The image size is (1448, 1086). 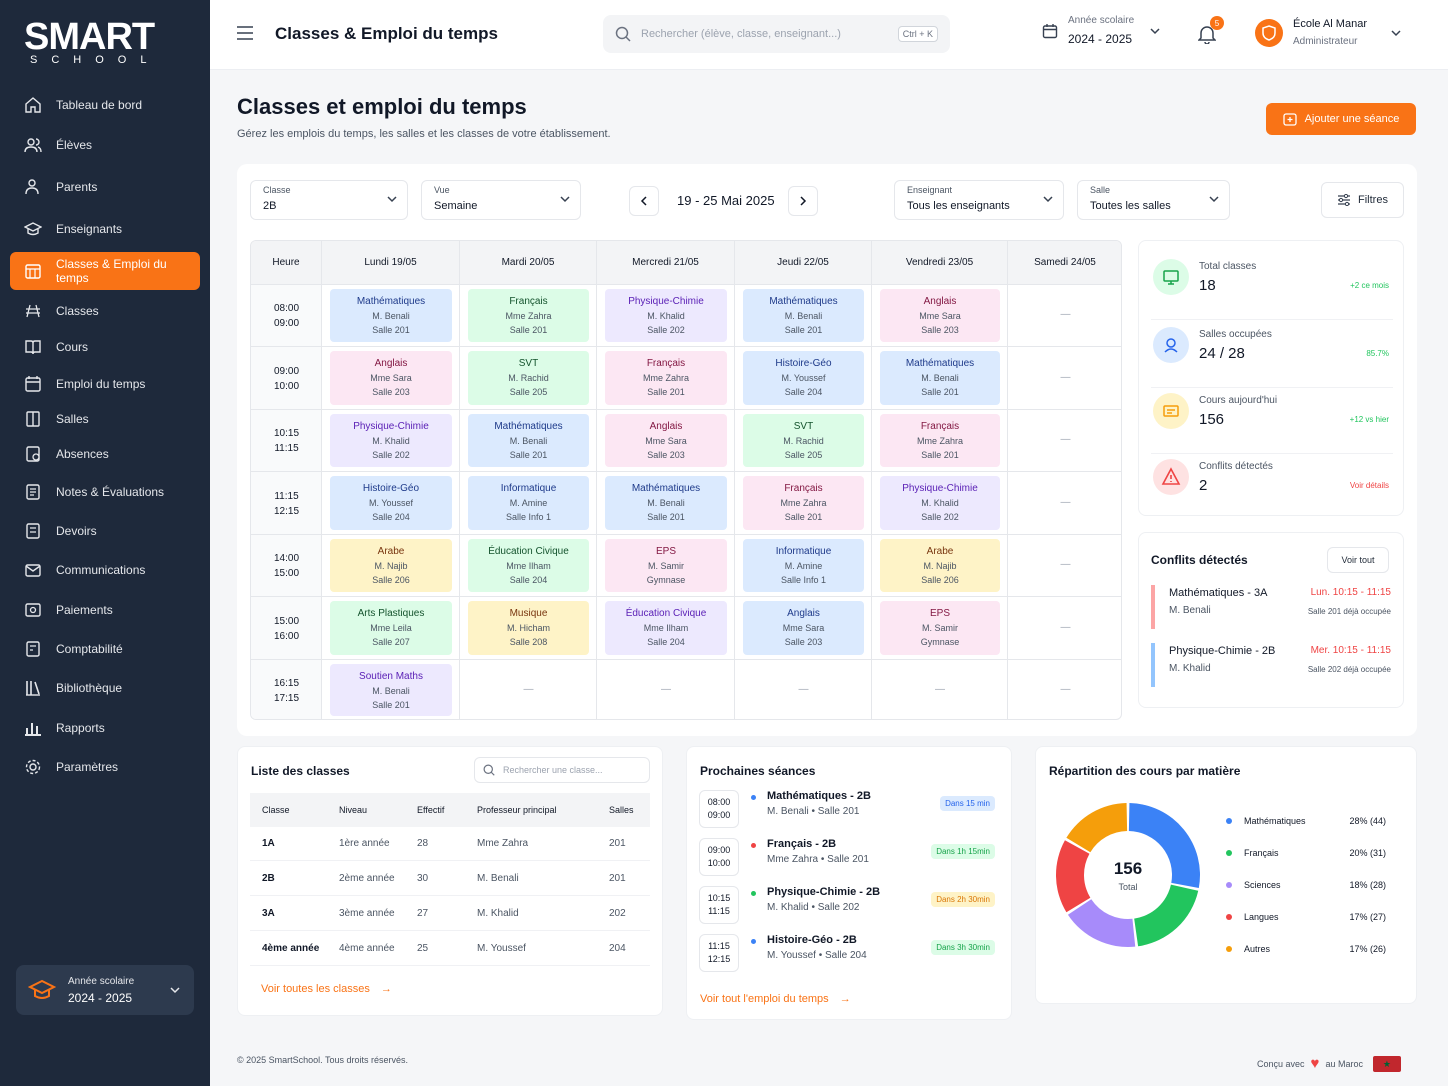 I want to click on menu-icon, so click(x=245, y=33).